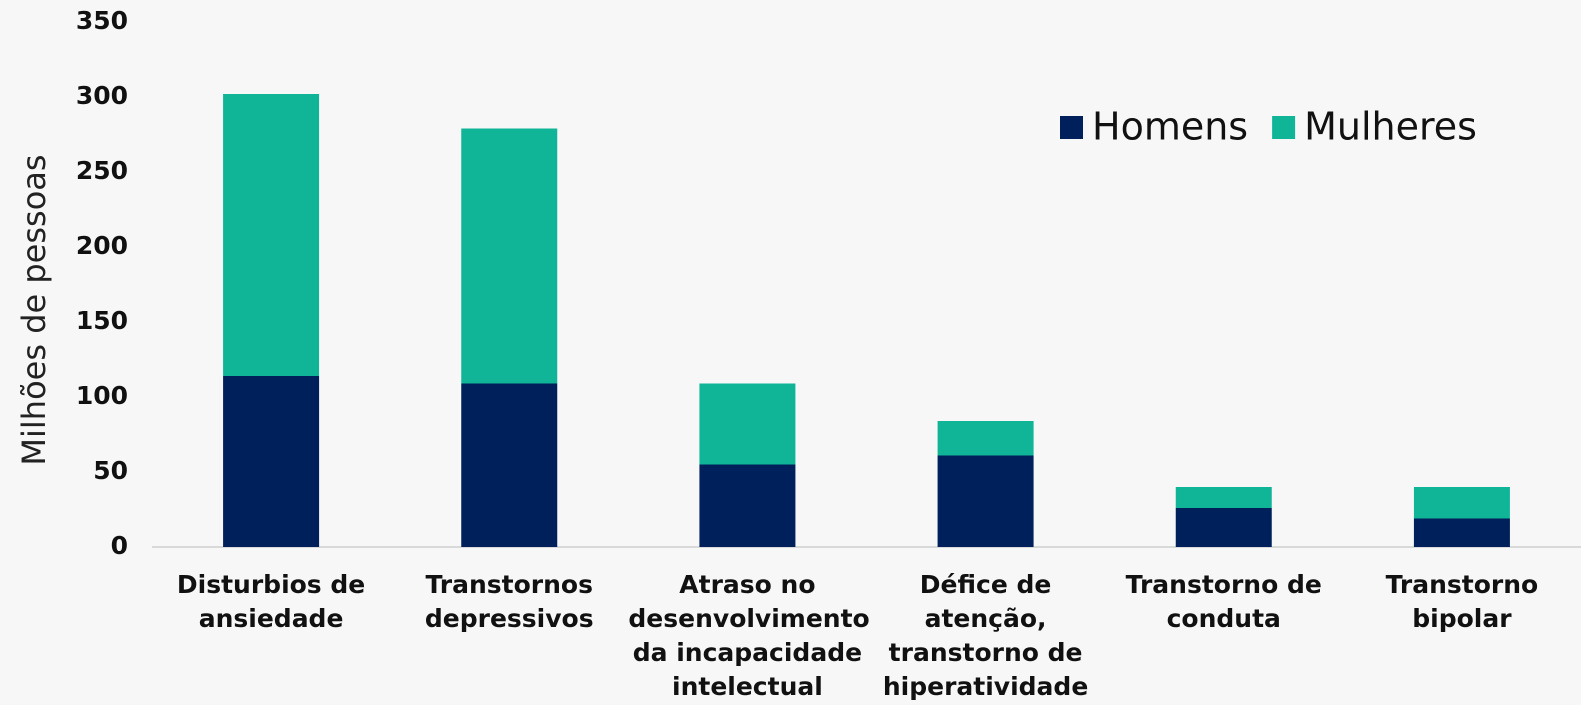  What do you see at coordinates (509, 601) in the screenshot?
I see `x-tick-label: Transtornos depressivos` at bounding box center [509, 601].